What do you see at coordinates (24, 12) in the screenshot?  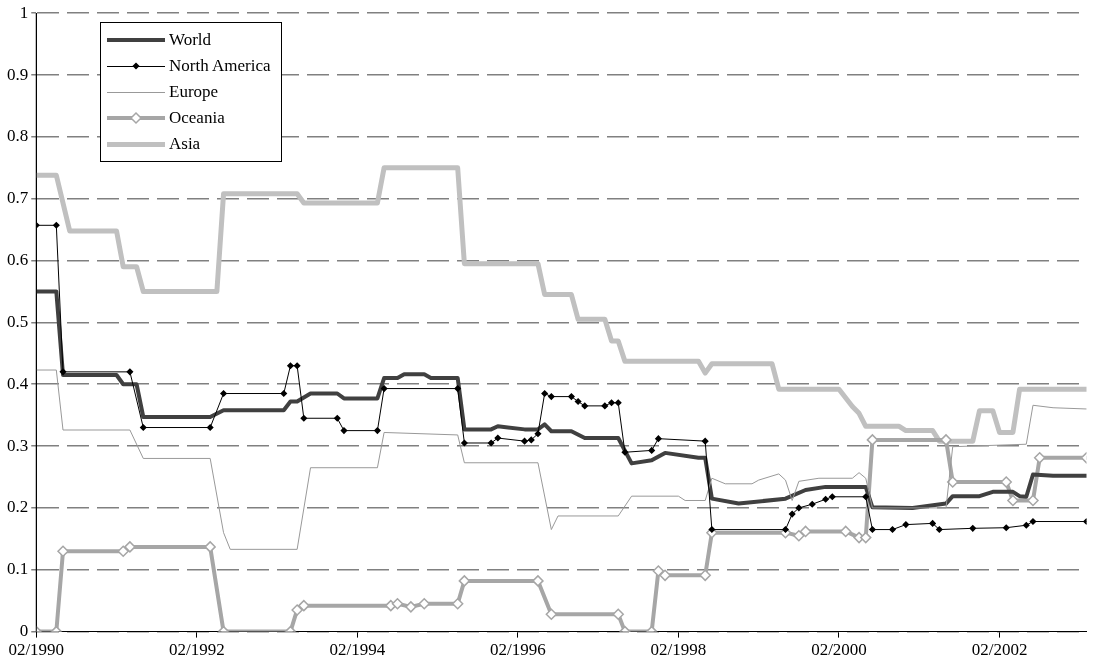 I see `y-tick-label: 1` at bounding box center [24, 12].